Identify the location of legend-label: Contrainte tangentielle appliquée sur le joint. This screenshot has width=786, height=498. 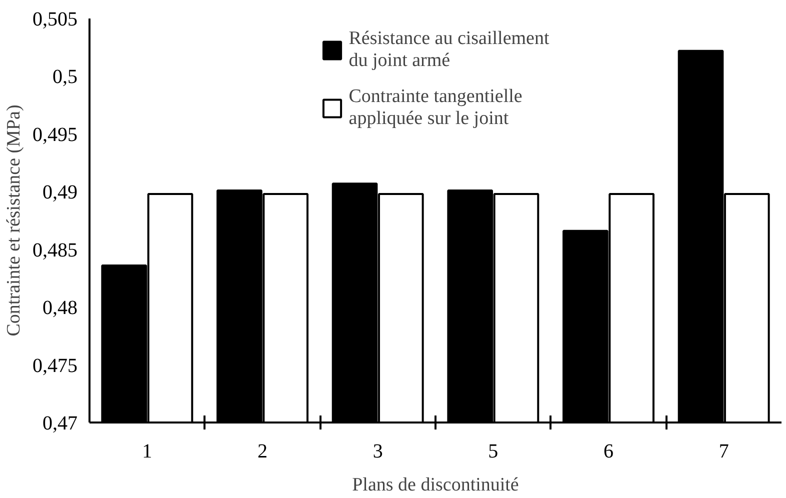
(435, 108).